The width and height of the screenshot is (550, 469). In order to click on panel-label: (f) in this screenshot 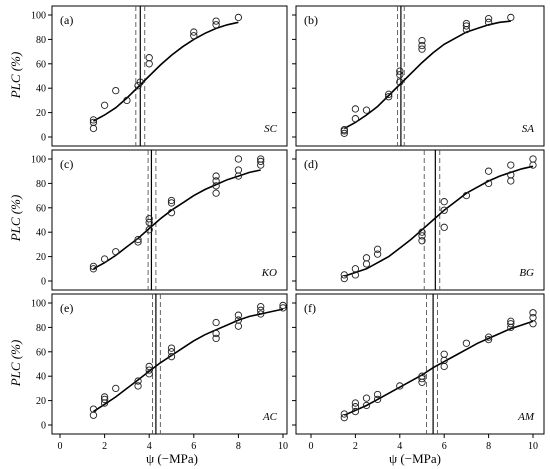, I will do `click(310, 308)`.